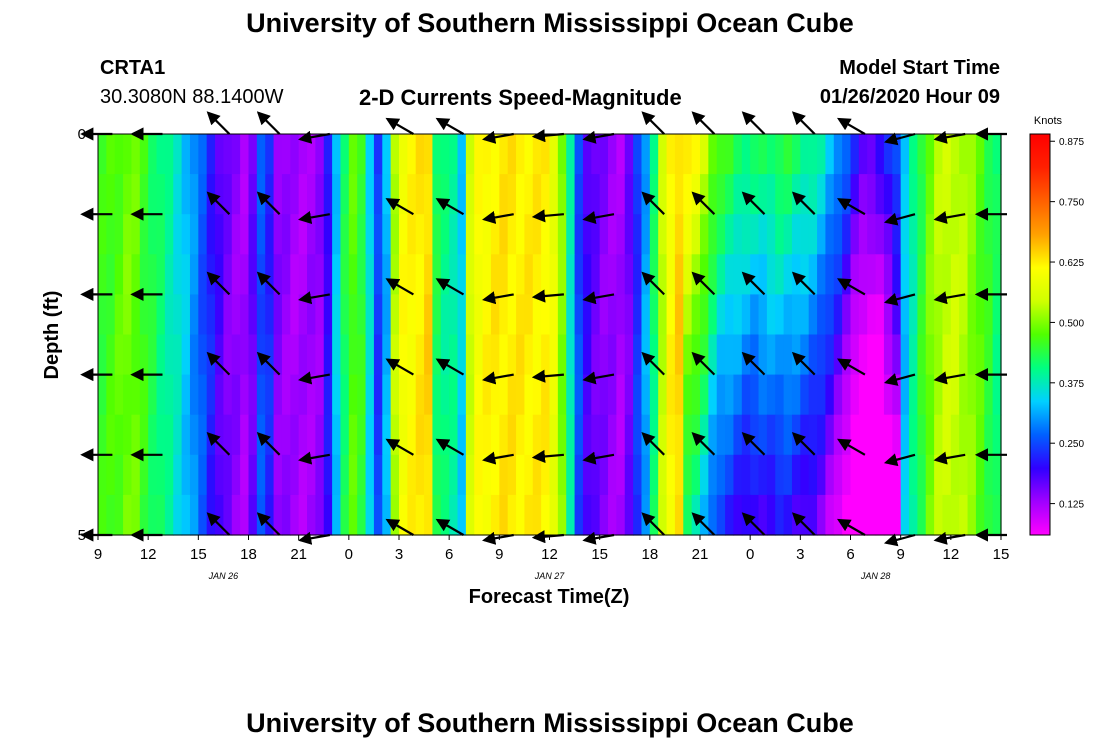 The image size is (1100, 750). What do you see at coordinates (52, 335) in the screenshot?
I see `y-axis-title: Depth (ft)` at bounding box center [52, 335].